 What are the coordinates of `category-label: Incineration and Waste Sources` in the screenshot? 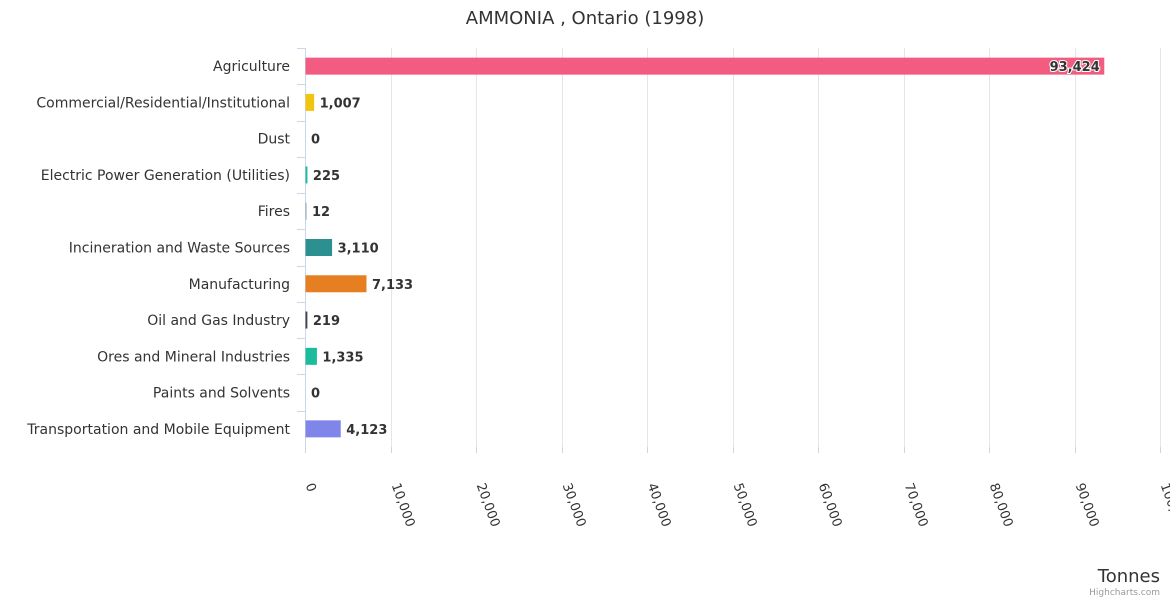 It's located at (179, 249).